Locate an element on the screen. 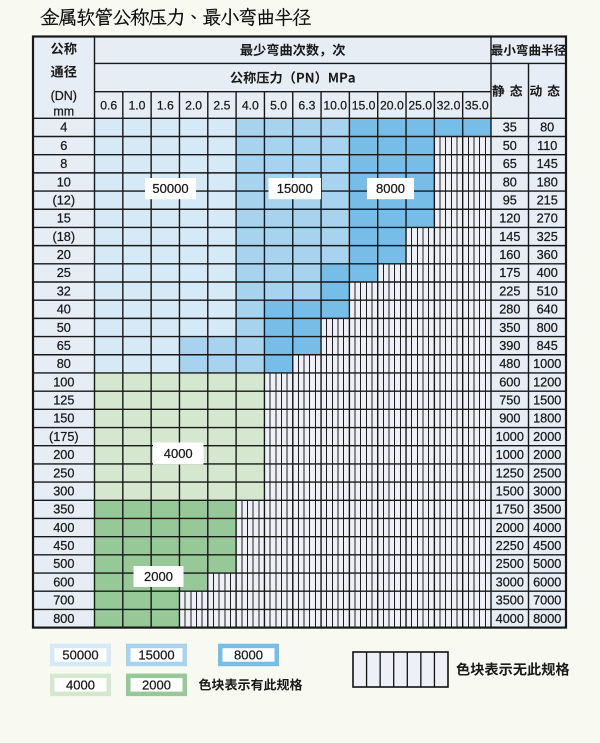 Image resolution: width=600 pixels, height=743 pixels. svg-text: (DN) is located at coordinates (64, 96).